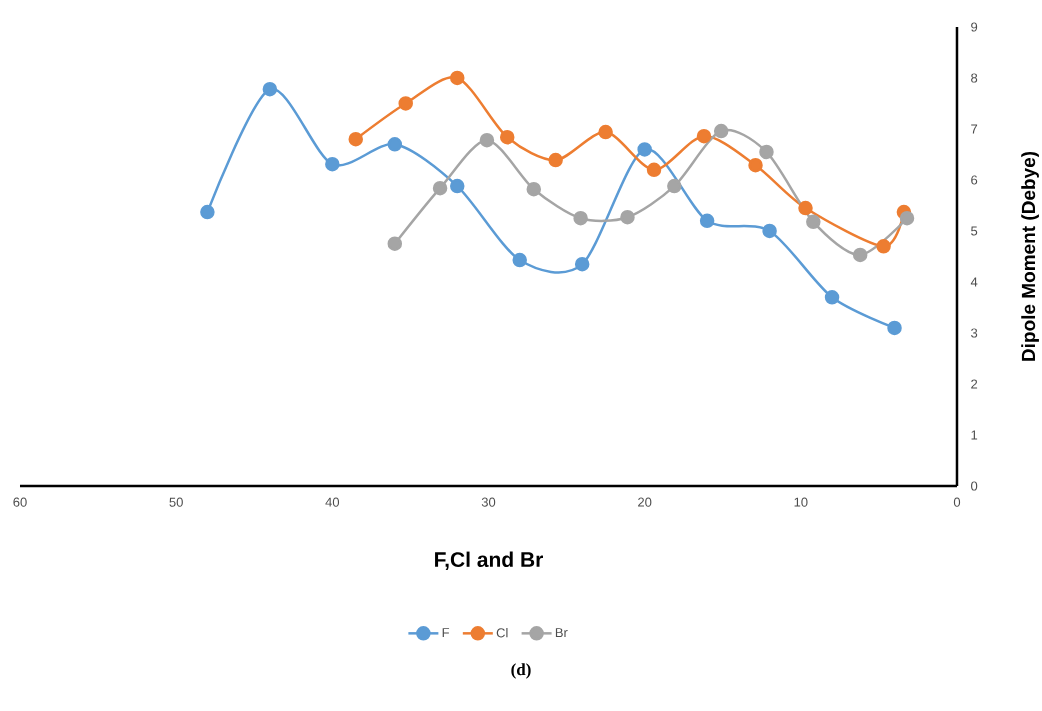 The image size is (1042, 711). Describe the element at coordinates (974, 486) in the screenshot. I see `y-tick-label: 0` at that location.